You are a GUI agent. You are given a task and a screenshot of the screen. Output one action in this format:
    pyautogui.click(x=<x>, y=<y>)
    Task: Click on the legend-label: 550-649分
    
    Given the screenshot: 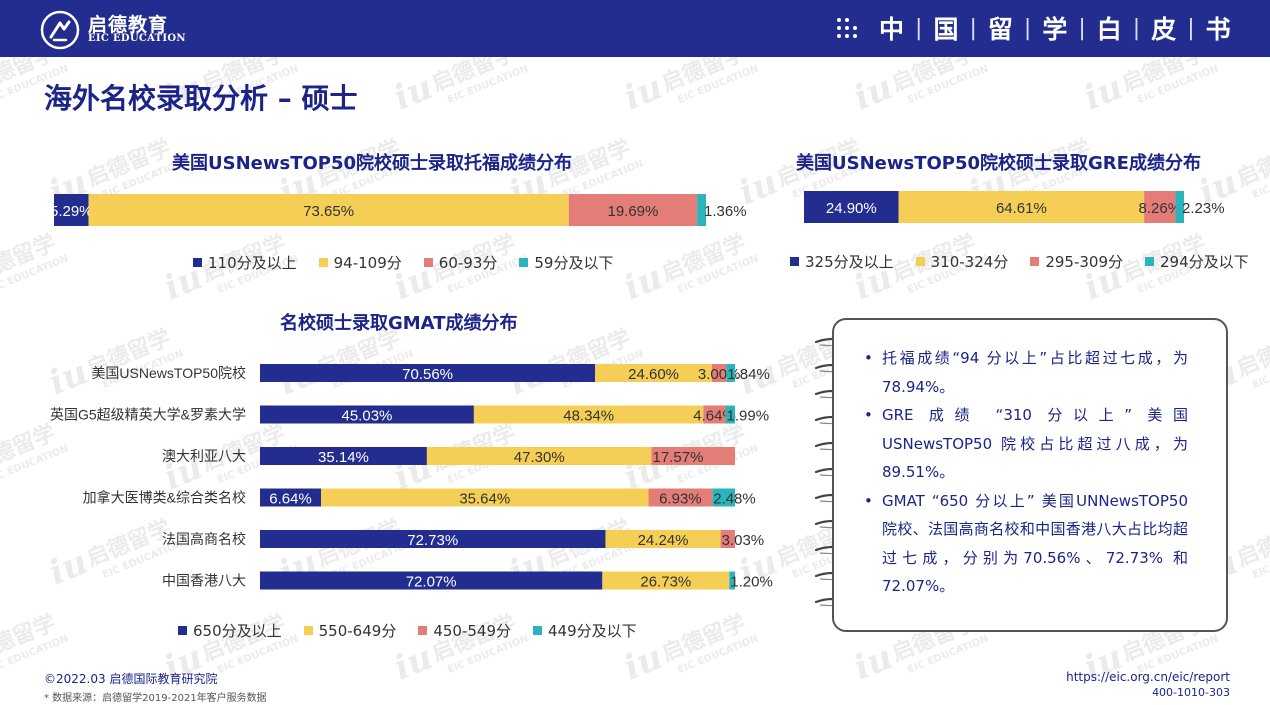 What is the action you would take?
    pyautogui.click(x=357, y=631)
    